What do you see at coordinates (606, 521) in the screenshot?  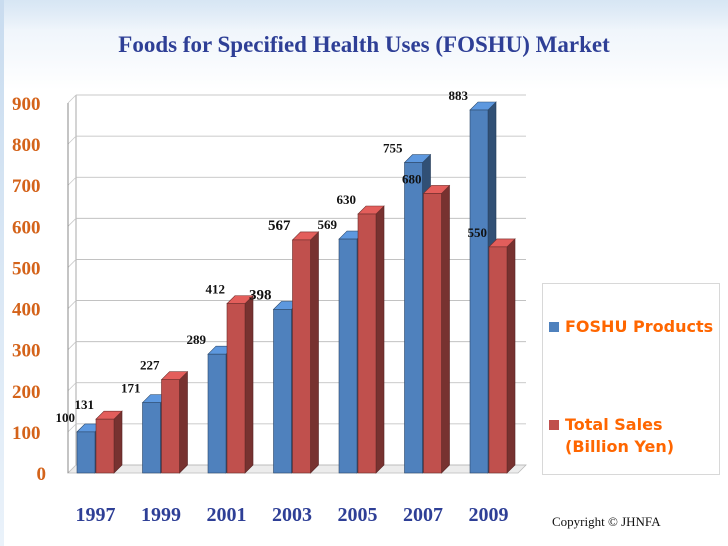 I see `copyright-text: Copyright © JHNFA` at bounding box center [606, 521].